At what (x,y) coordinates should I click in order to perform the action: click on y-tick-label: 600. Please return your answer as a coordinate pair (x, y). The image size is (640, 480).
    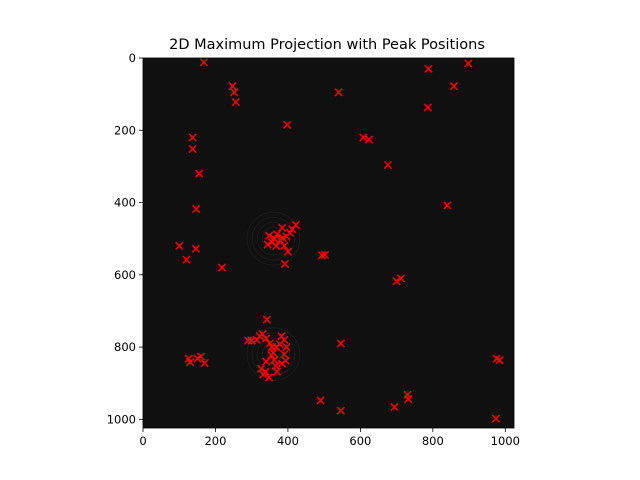
    Looking at the image, I should click on (125, 275).